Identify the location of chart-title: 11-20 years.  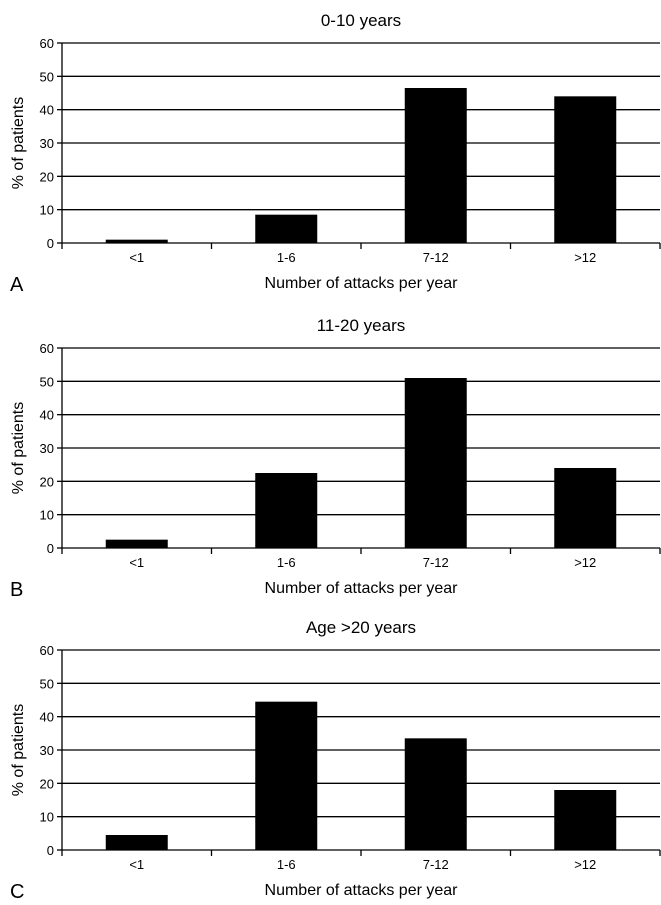
(361, 325).